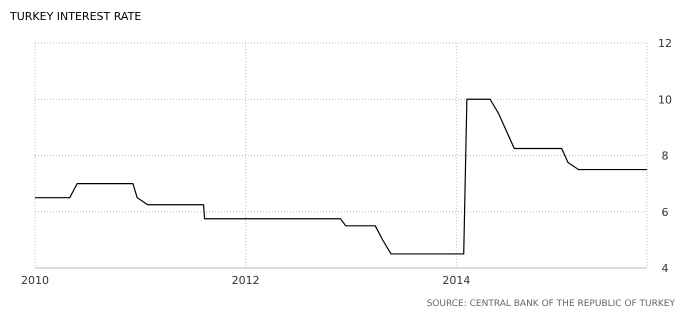 The width and height of the screenshot is (700, 320). I want to click on chart-title: TURKEY INTEREST RATE, so click(75, 16).